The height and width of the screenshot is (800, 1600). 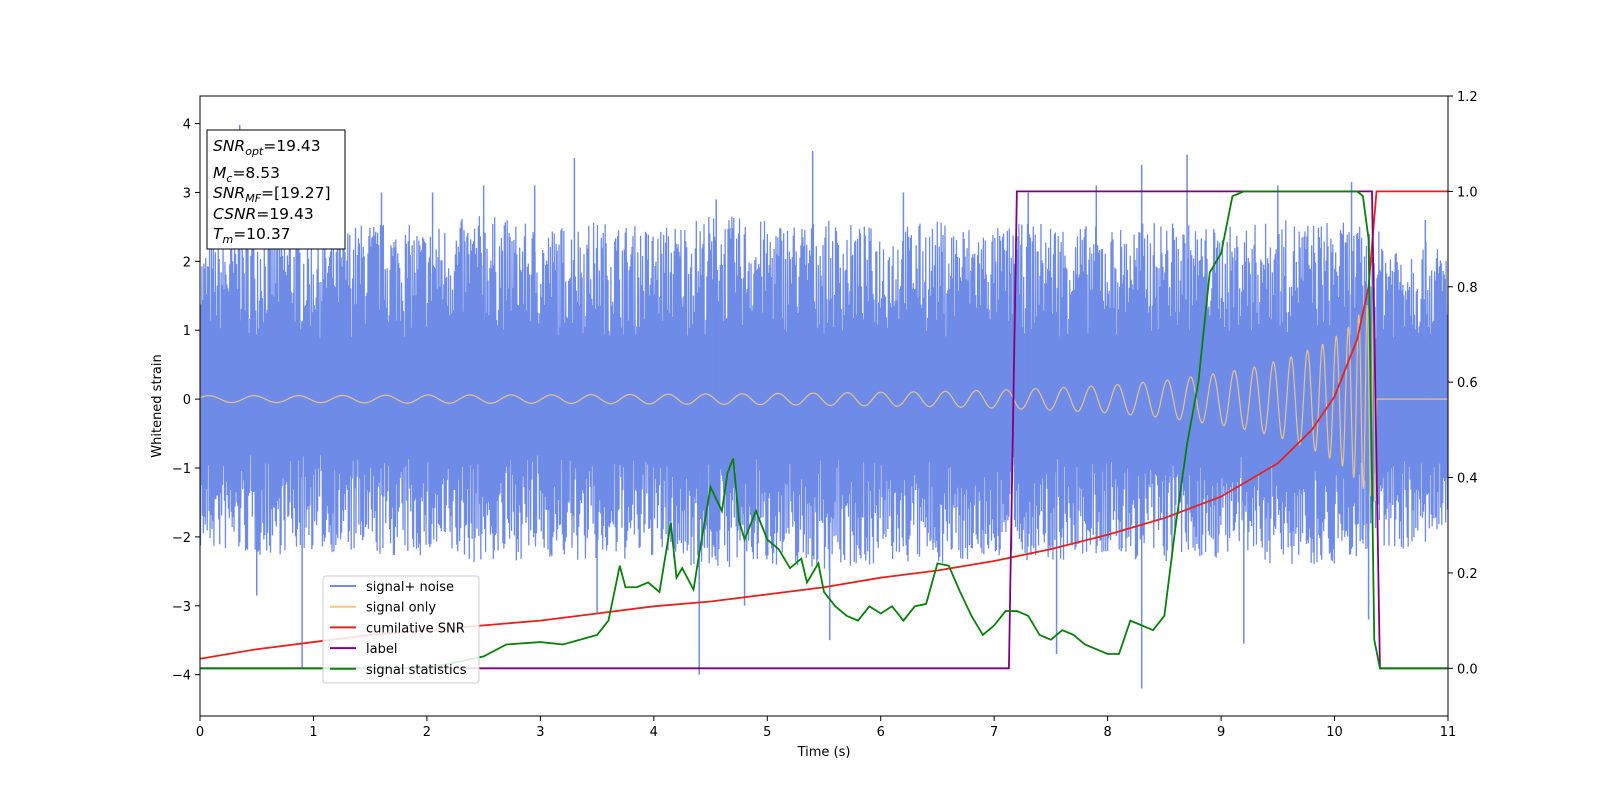 What do you see at coordinates (824, 752) in the screenshot?
I see `x-axis-label: Time (s)` at bounding box center [824, 752].